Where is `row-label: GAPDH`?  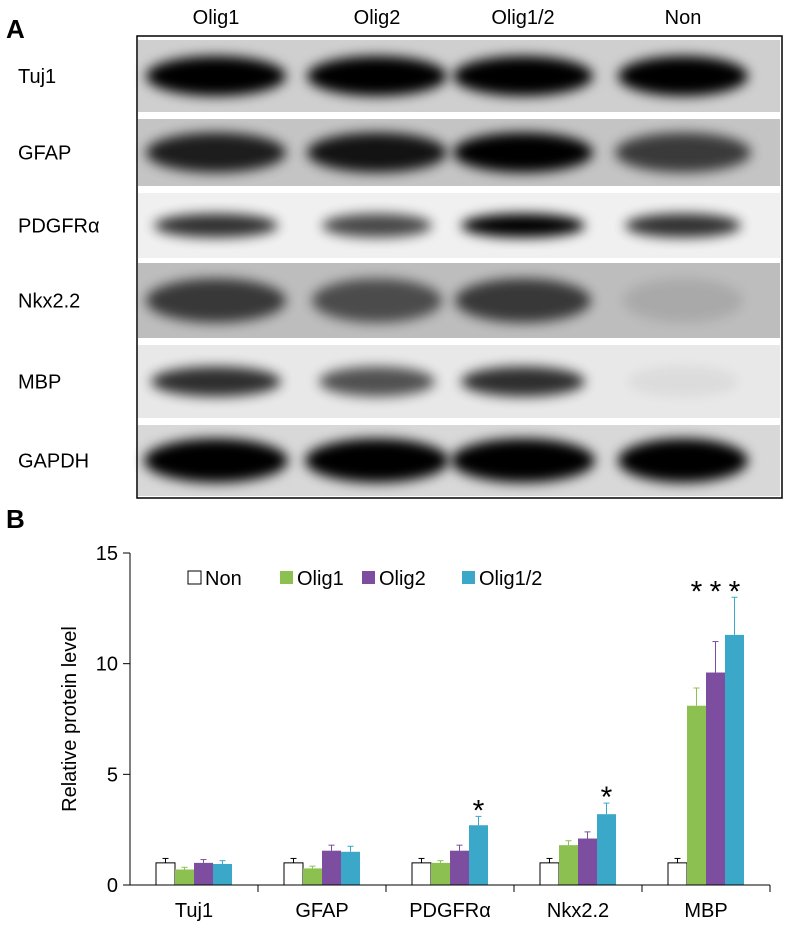
row-label: GAPDH is located at coordinates (53, 462).